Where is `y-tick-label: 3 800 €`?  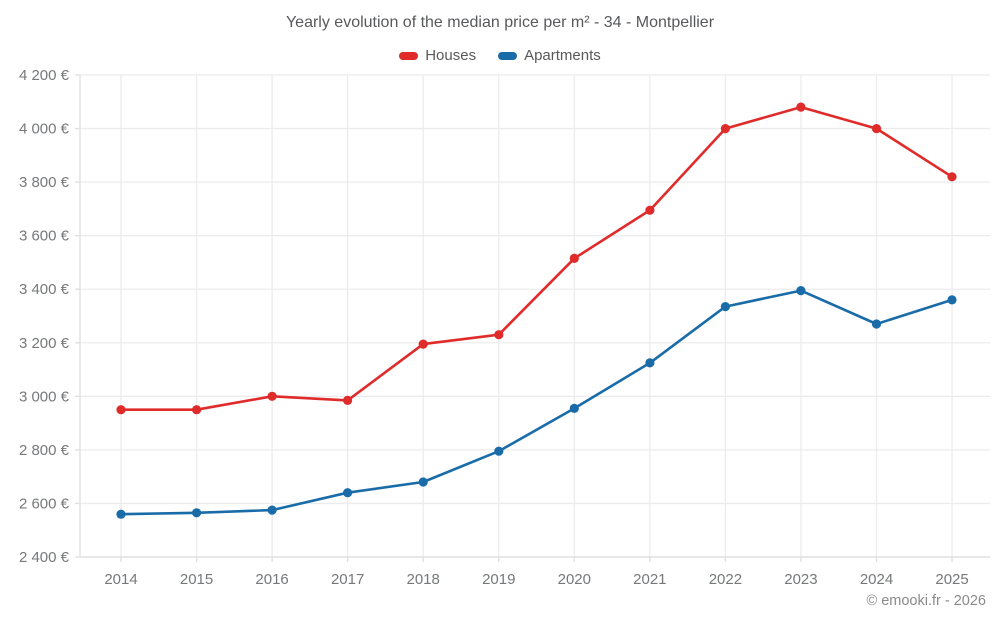
y-tick-label: 3 800 € is located at coordinates (44, 182).